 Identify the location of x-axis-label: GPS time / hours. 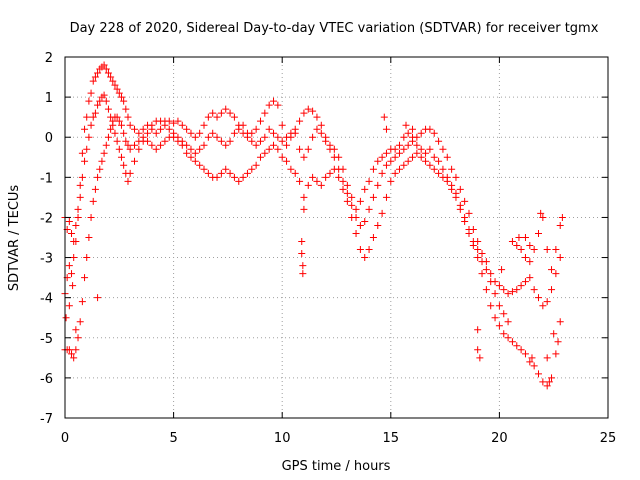
(336, 466).